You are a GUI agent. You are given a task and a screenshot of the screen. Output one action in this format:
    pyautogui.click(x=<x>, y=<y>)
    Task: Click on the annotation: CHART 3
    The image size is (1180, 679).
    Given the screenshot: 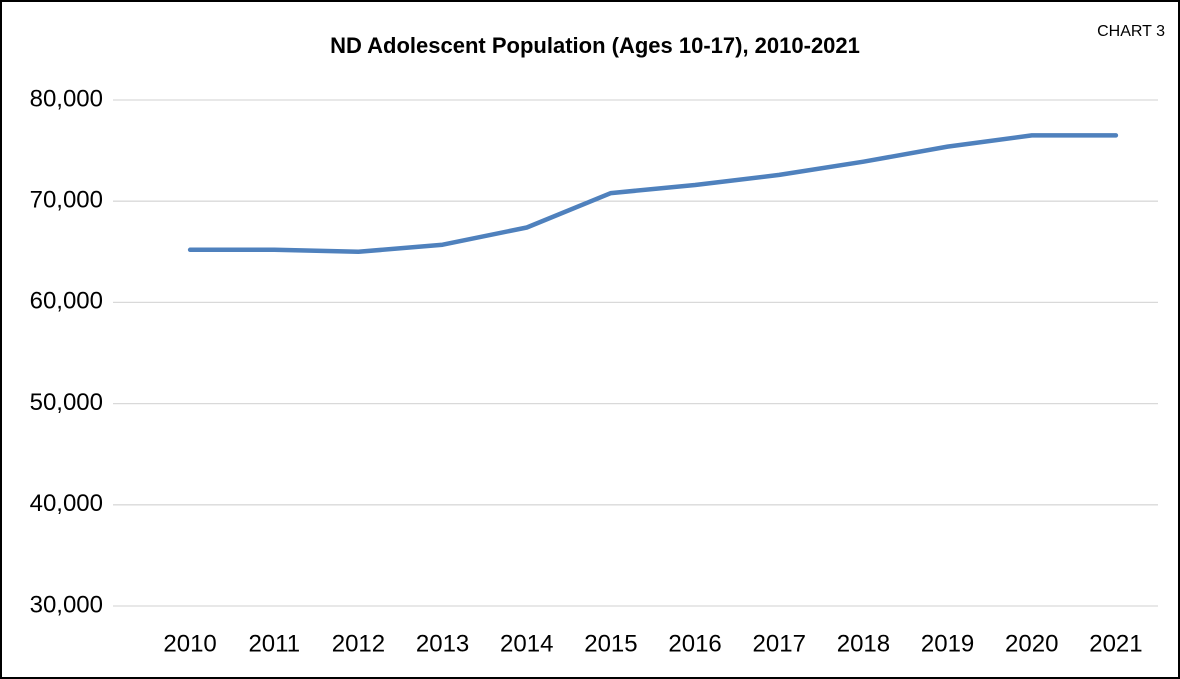 What is the action you would take?
    pyautogui.click(x=1131, y=31)
    